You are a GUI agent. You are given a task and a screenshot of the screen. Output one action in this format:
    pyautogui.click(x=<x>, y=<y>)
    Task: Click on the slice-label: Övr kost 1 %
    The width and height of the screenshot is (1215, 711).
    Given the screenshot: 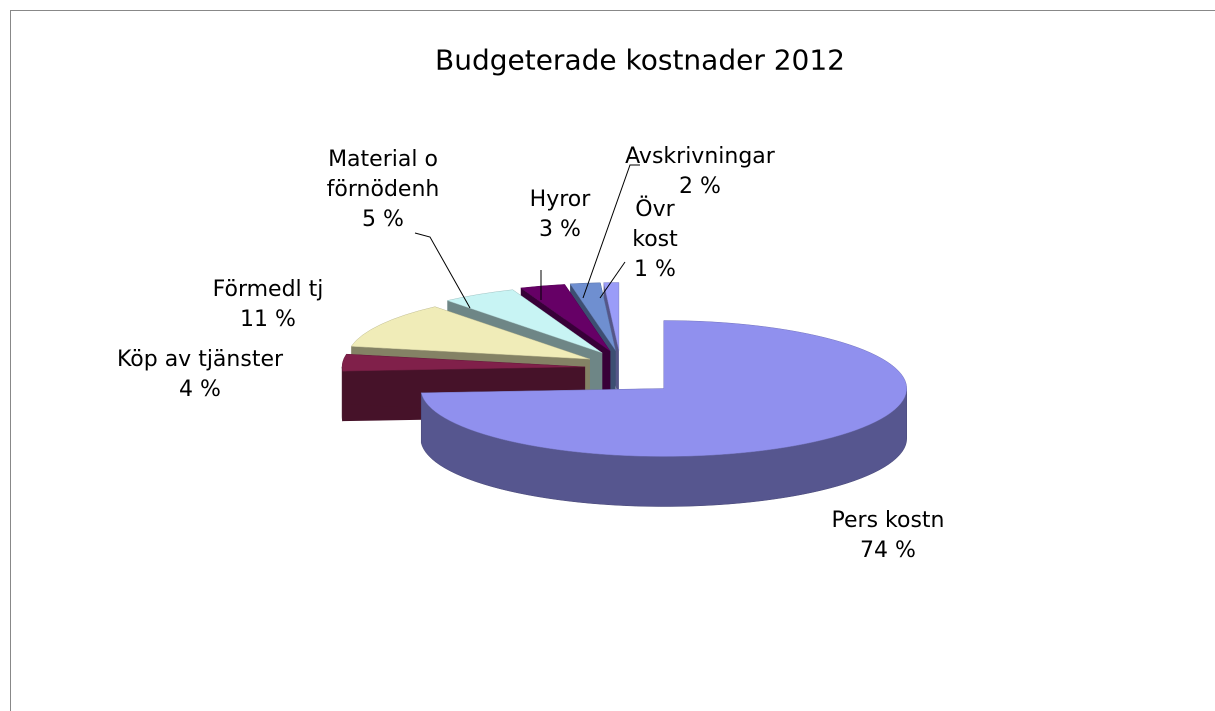 What is the action you would take?
    pyautogui.click(x=655, y=240)
    